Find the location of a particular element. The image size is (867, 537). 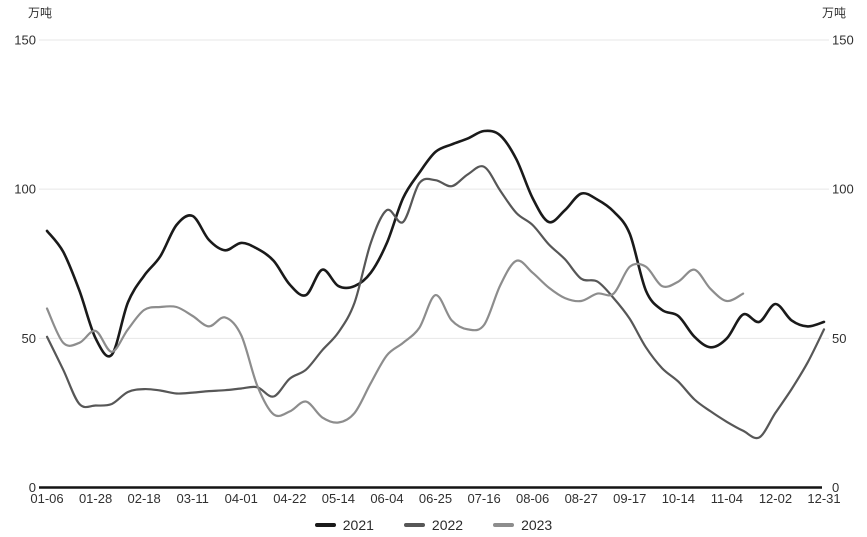

x-tick-06-25: 06-25 is located at coordinates (435, 498).